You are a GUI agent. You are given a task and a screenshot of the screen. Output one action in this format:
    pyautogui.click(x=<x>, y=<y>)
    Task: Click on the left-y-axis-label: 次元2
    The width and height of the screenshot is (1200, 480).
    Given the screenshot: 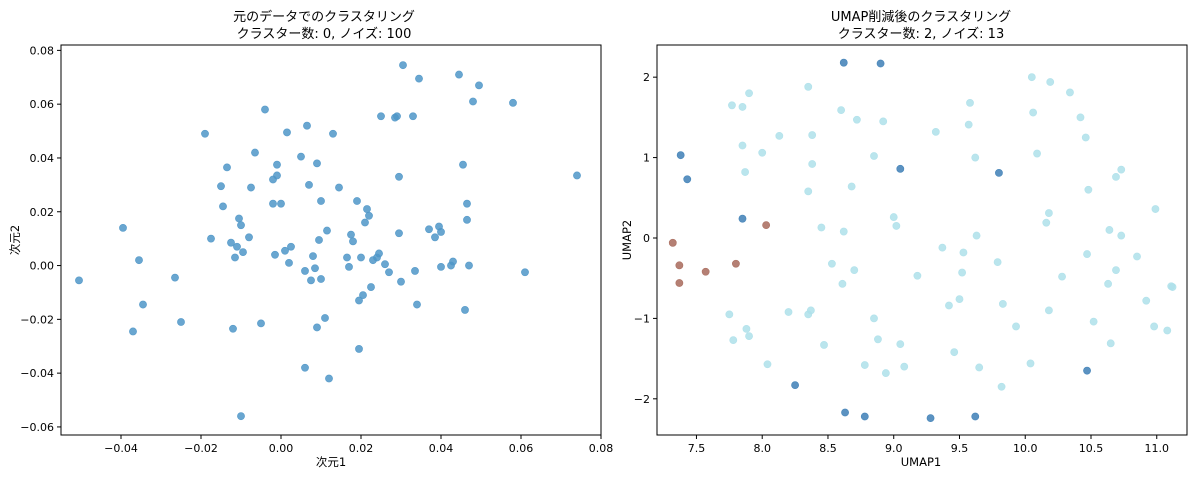 What is the action you would take?
    pyautogui.click(x=15, y=240)
    